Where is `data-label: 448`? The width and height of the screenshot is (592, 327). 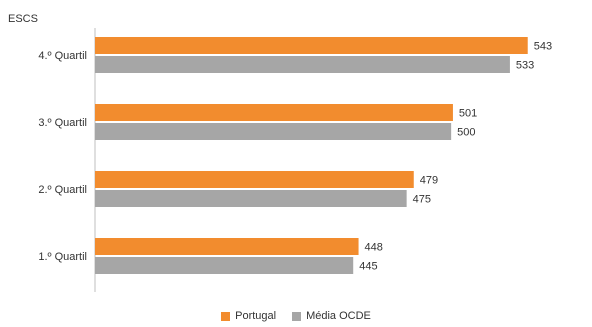 data-label: 448 is located at coordinates (374, 248).